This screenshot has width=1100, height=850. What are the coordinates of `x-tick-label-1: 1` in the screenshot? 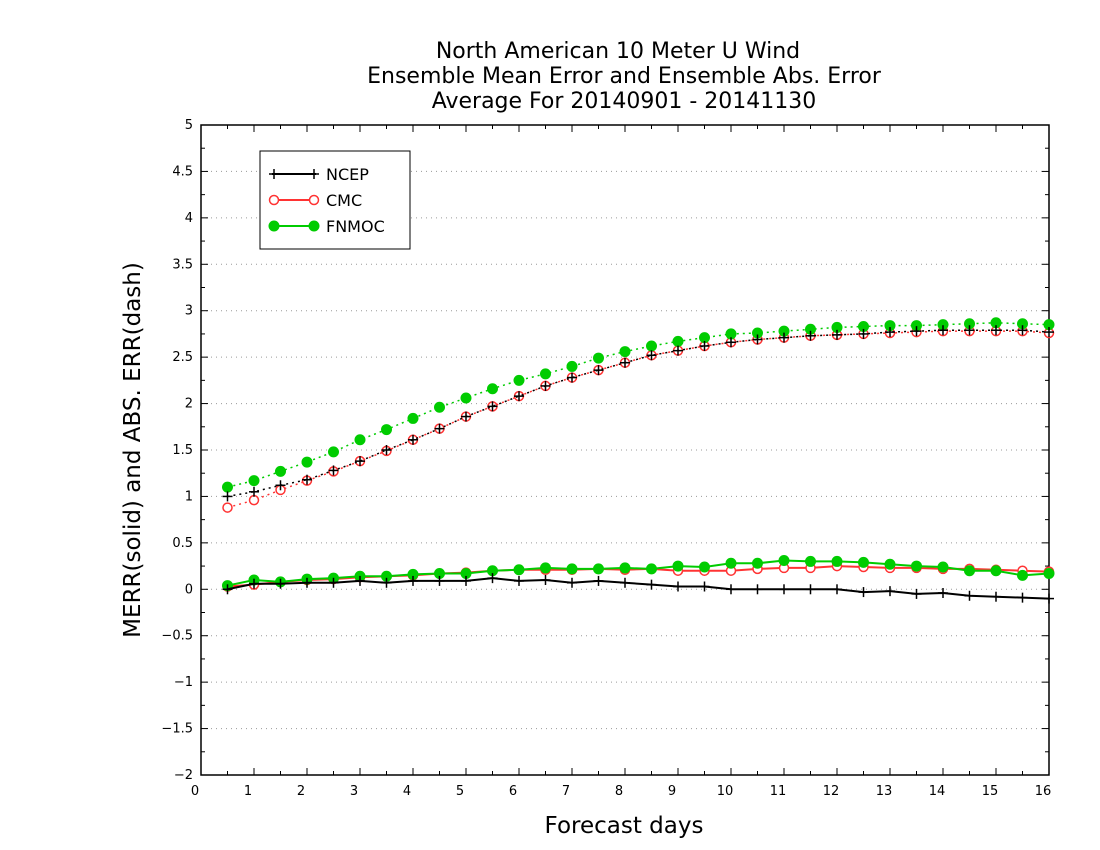 It's located at (248, 791).